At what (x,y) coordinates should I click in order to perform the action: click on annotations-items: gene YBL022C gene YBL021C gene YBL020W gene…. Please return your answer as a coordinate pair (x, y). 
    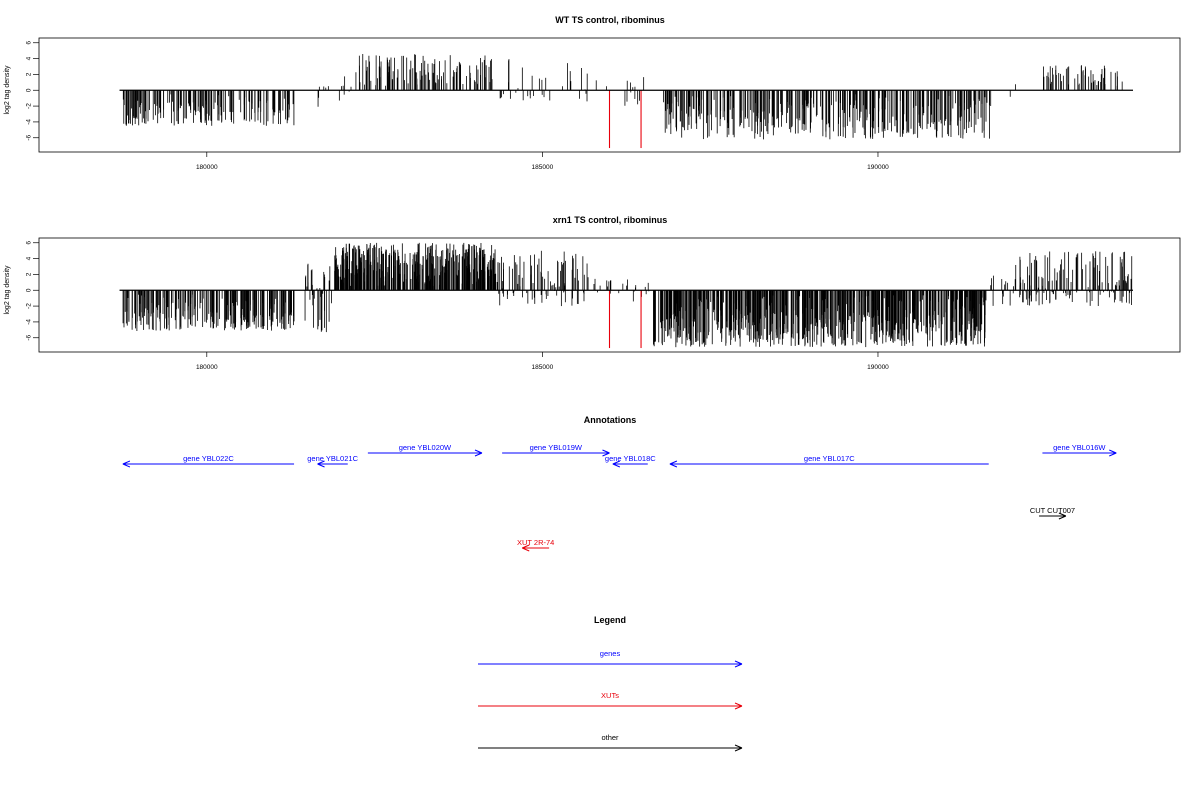
    Looking at the image, I should click on (619, 497).